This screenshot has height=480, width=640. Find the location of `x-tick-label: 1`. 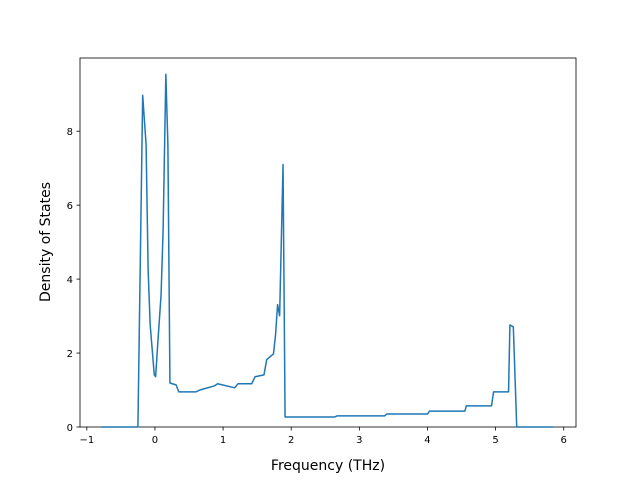

x-tick-label: 1 is located at coordinates (223, 440).